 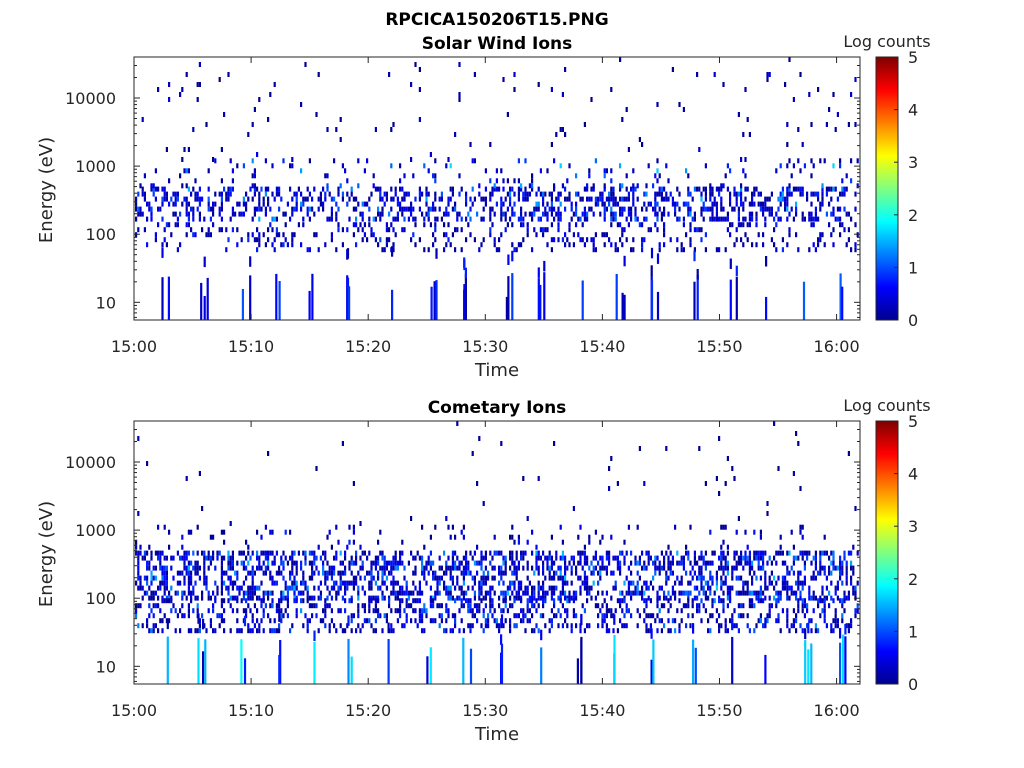 I want to click on spike-cell, so click(x=694, y=256).